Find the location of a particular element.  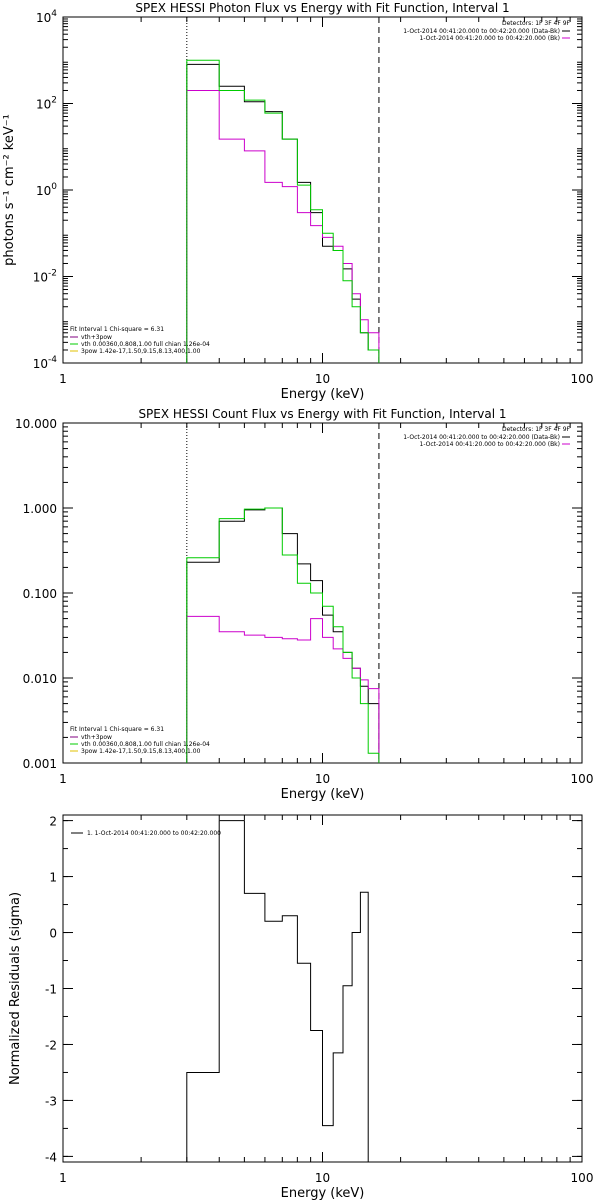

y-tick-label: 10⁴ is located at coordinates (46, 17).